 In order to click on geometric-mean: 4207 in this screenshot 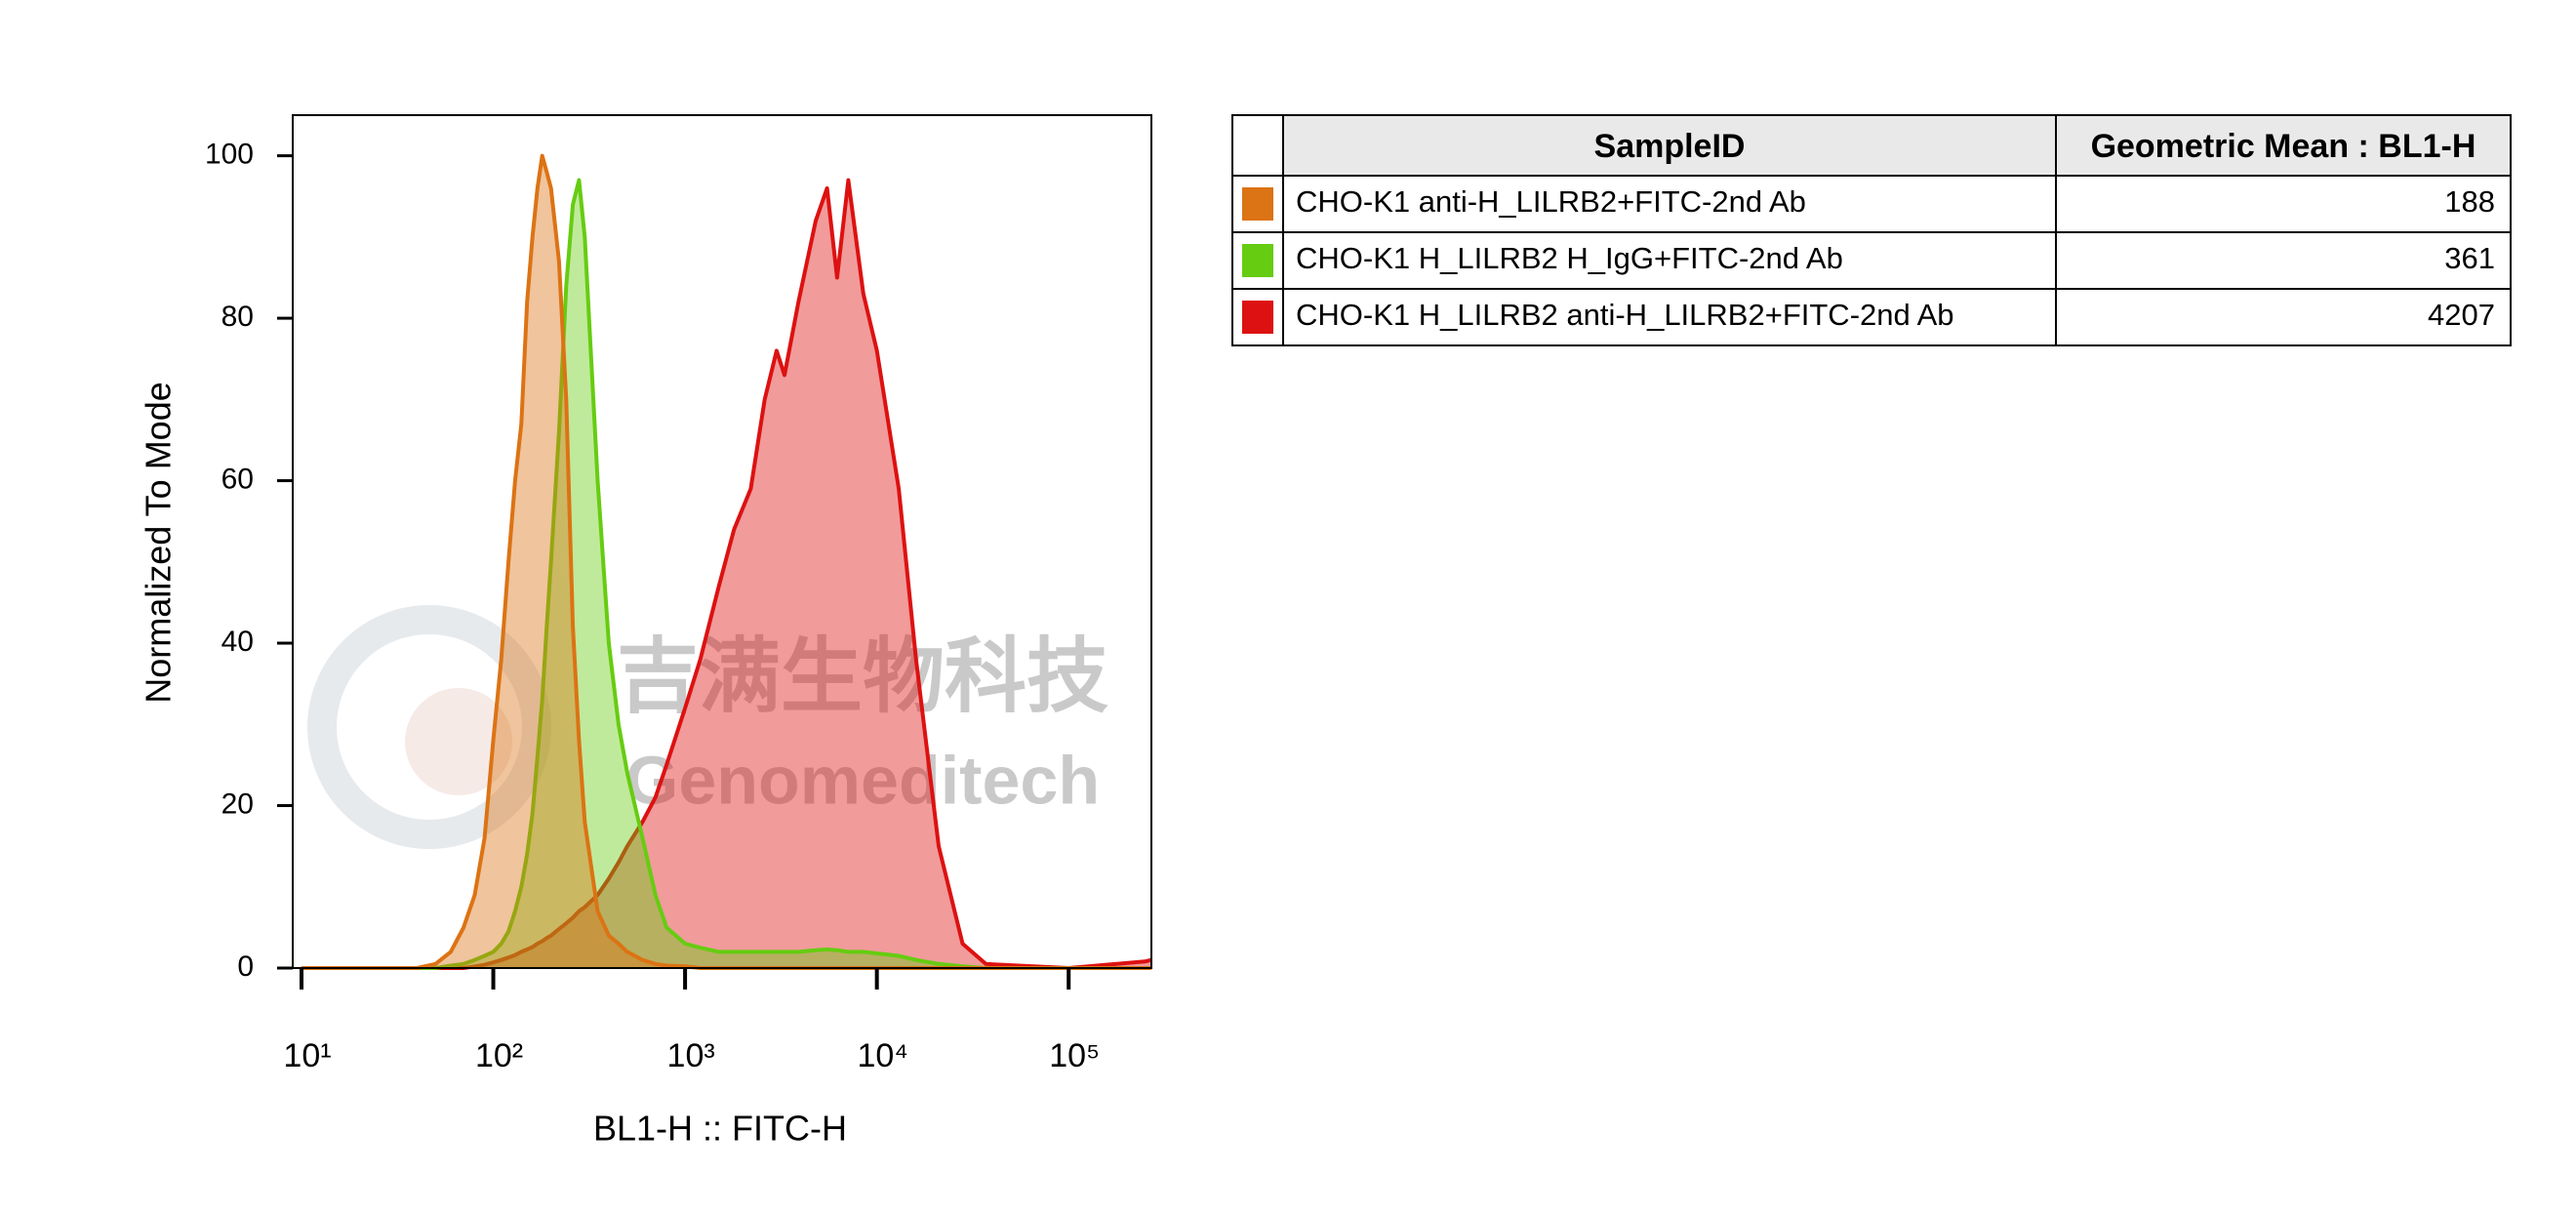, I will do `click(2461, 315)`.